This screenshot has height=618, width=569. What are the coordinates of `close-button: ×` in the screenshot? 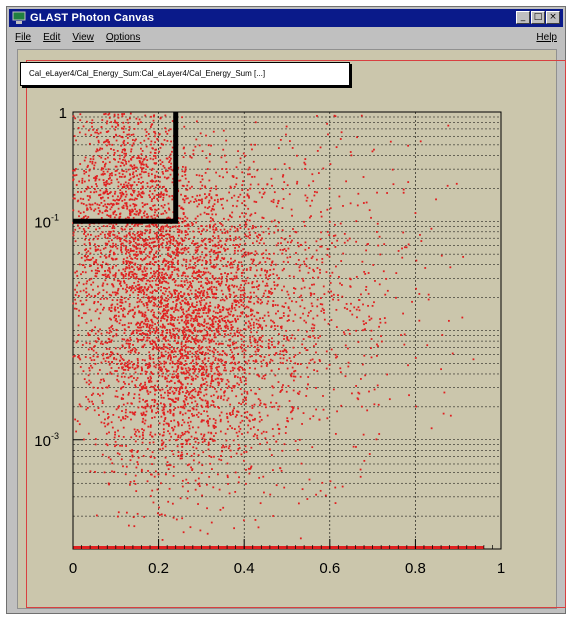 It's located at (553, 17).